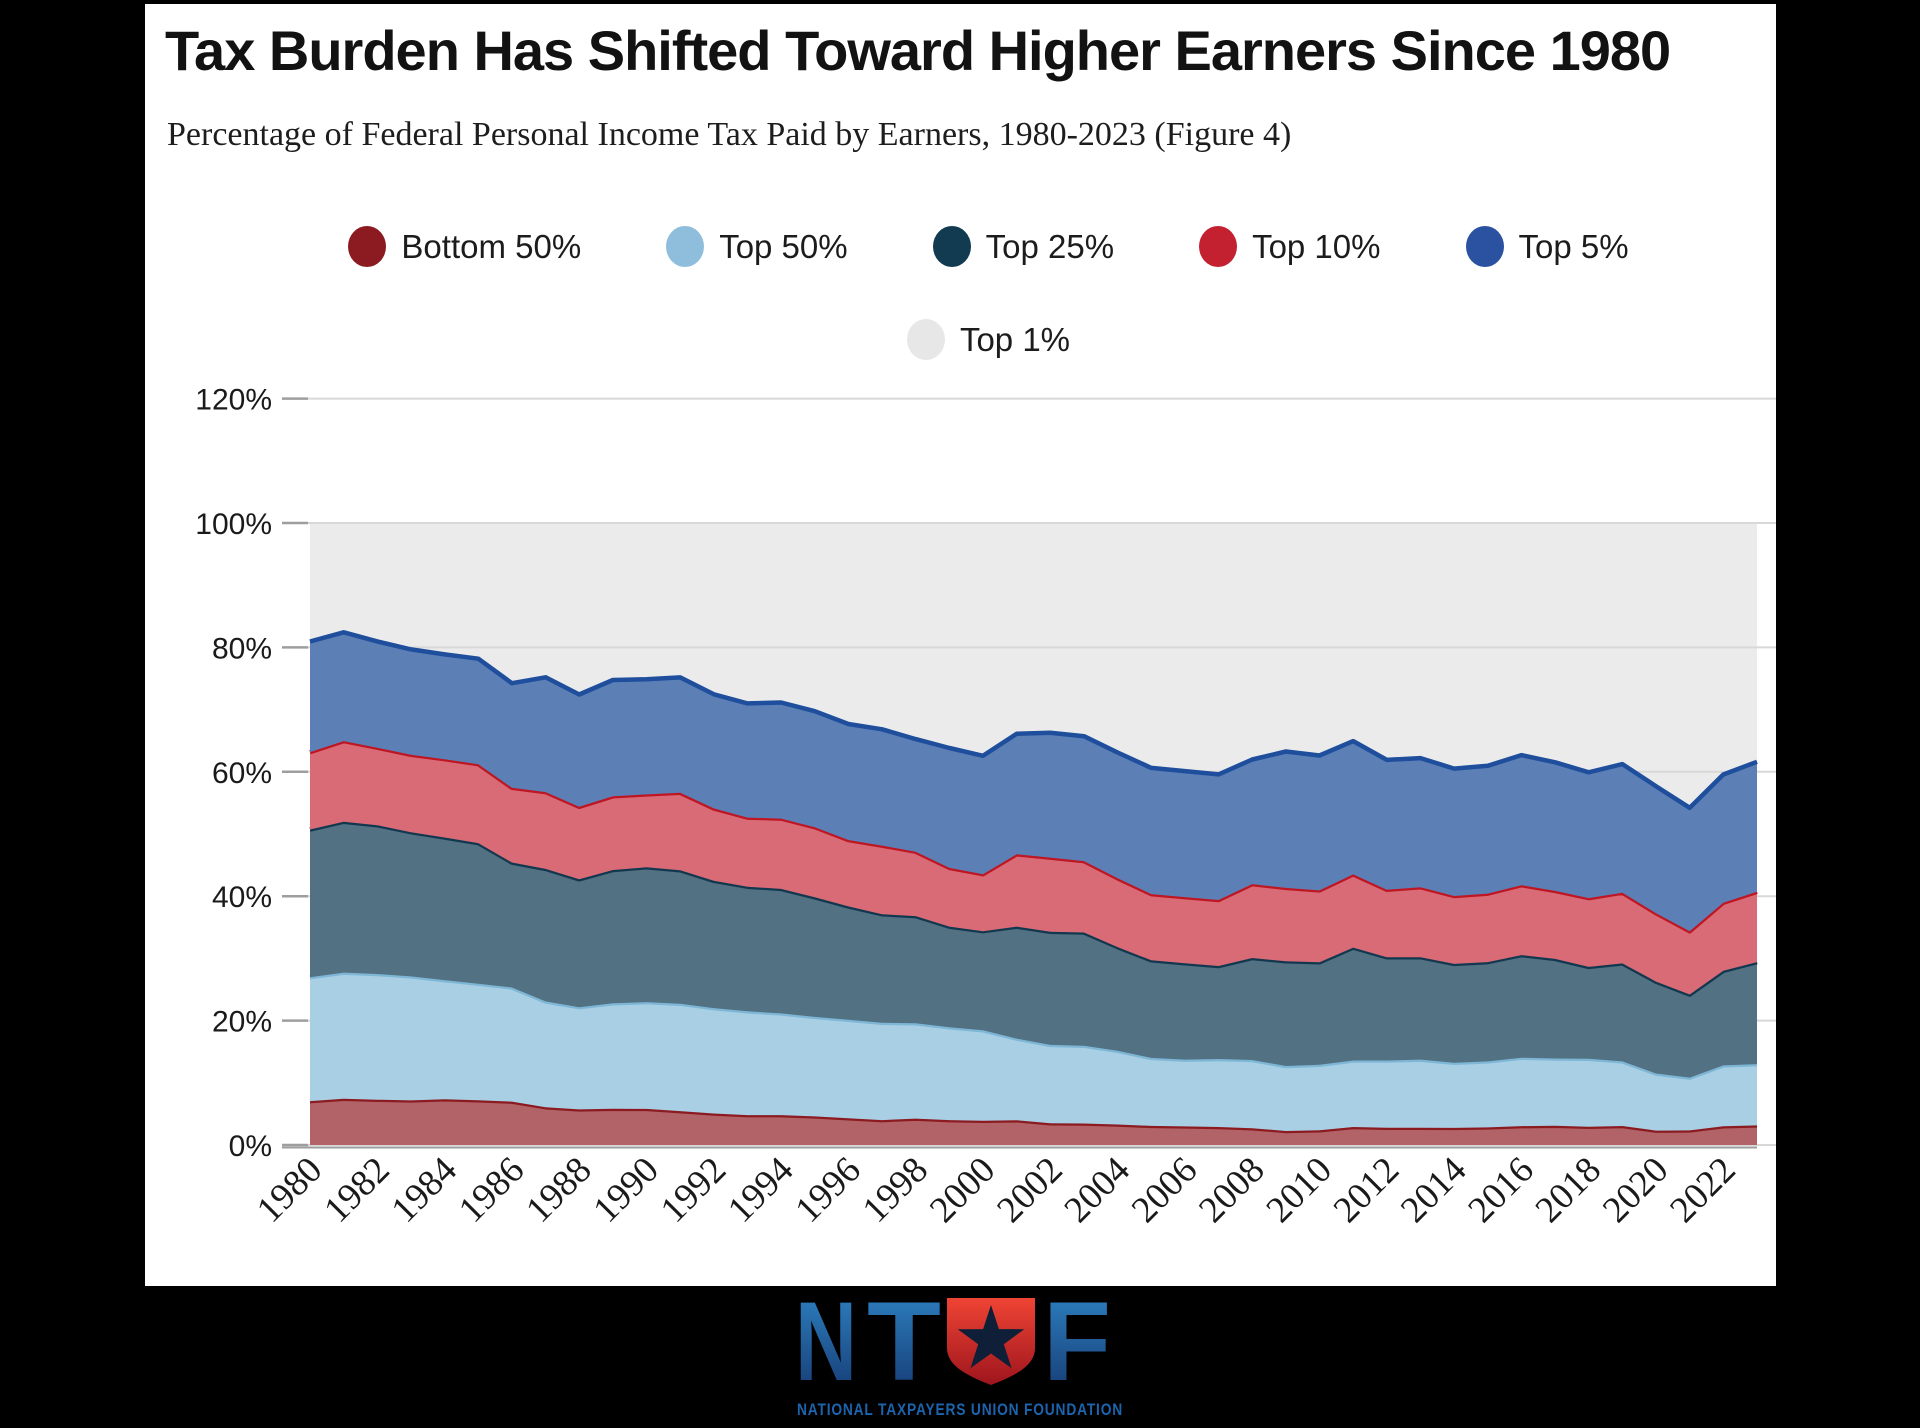  What do you see at coordinates (783, 246) in the screenshot?
I see `legend-label: Top 50%` at bounding box center [783, 246].